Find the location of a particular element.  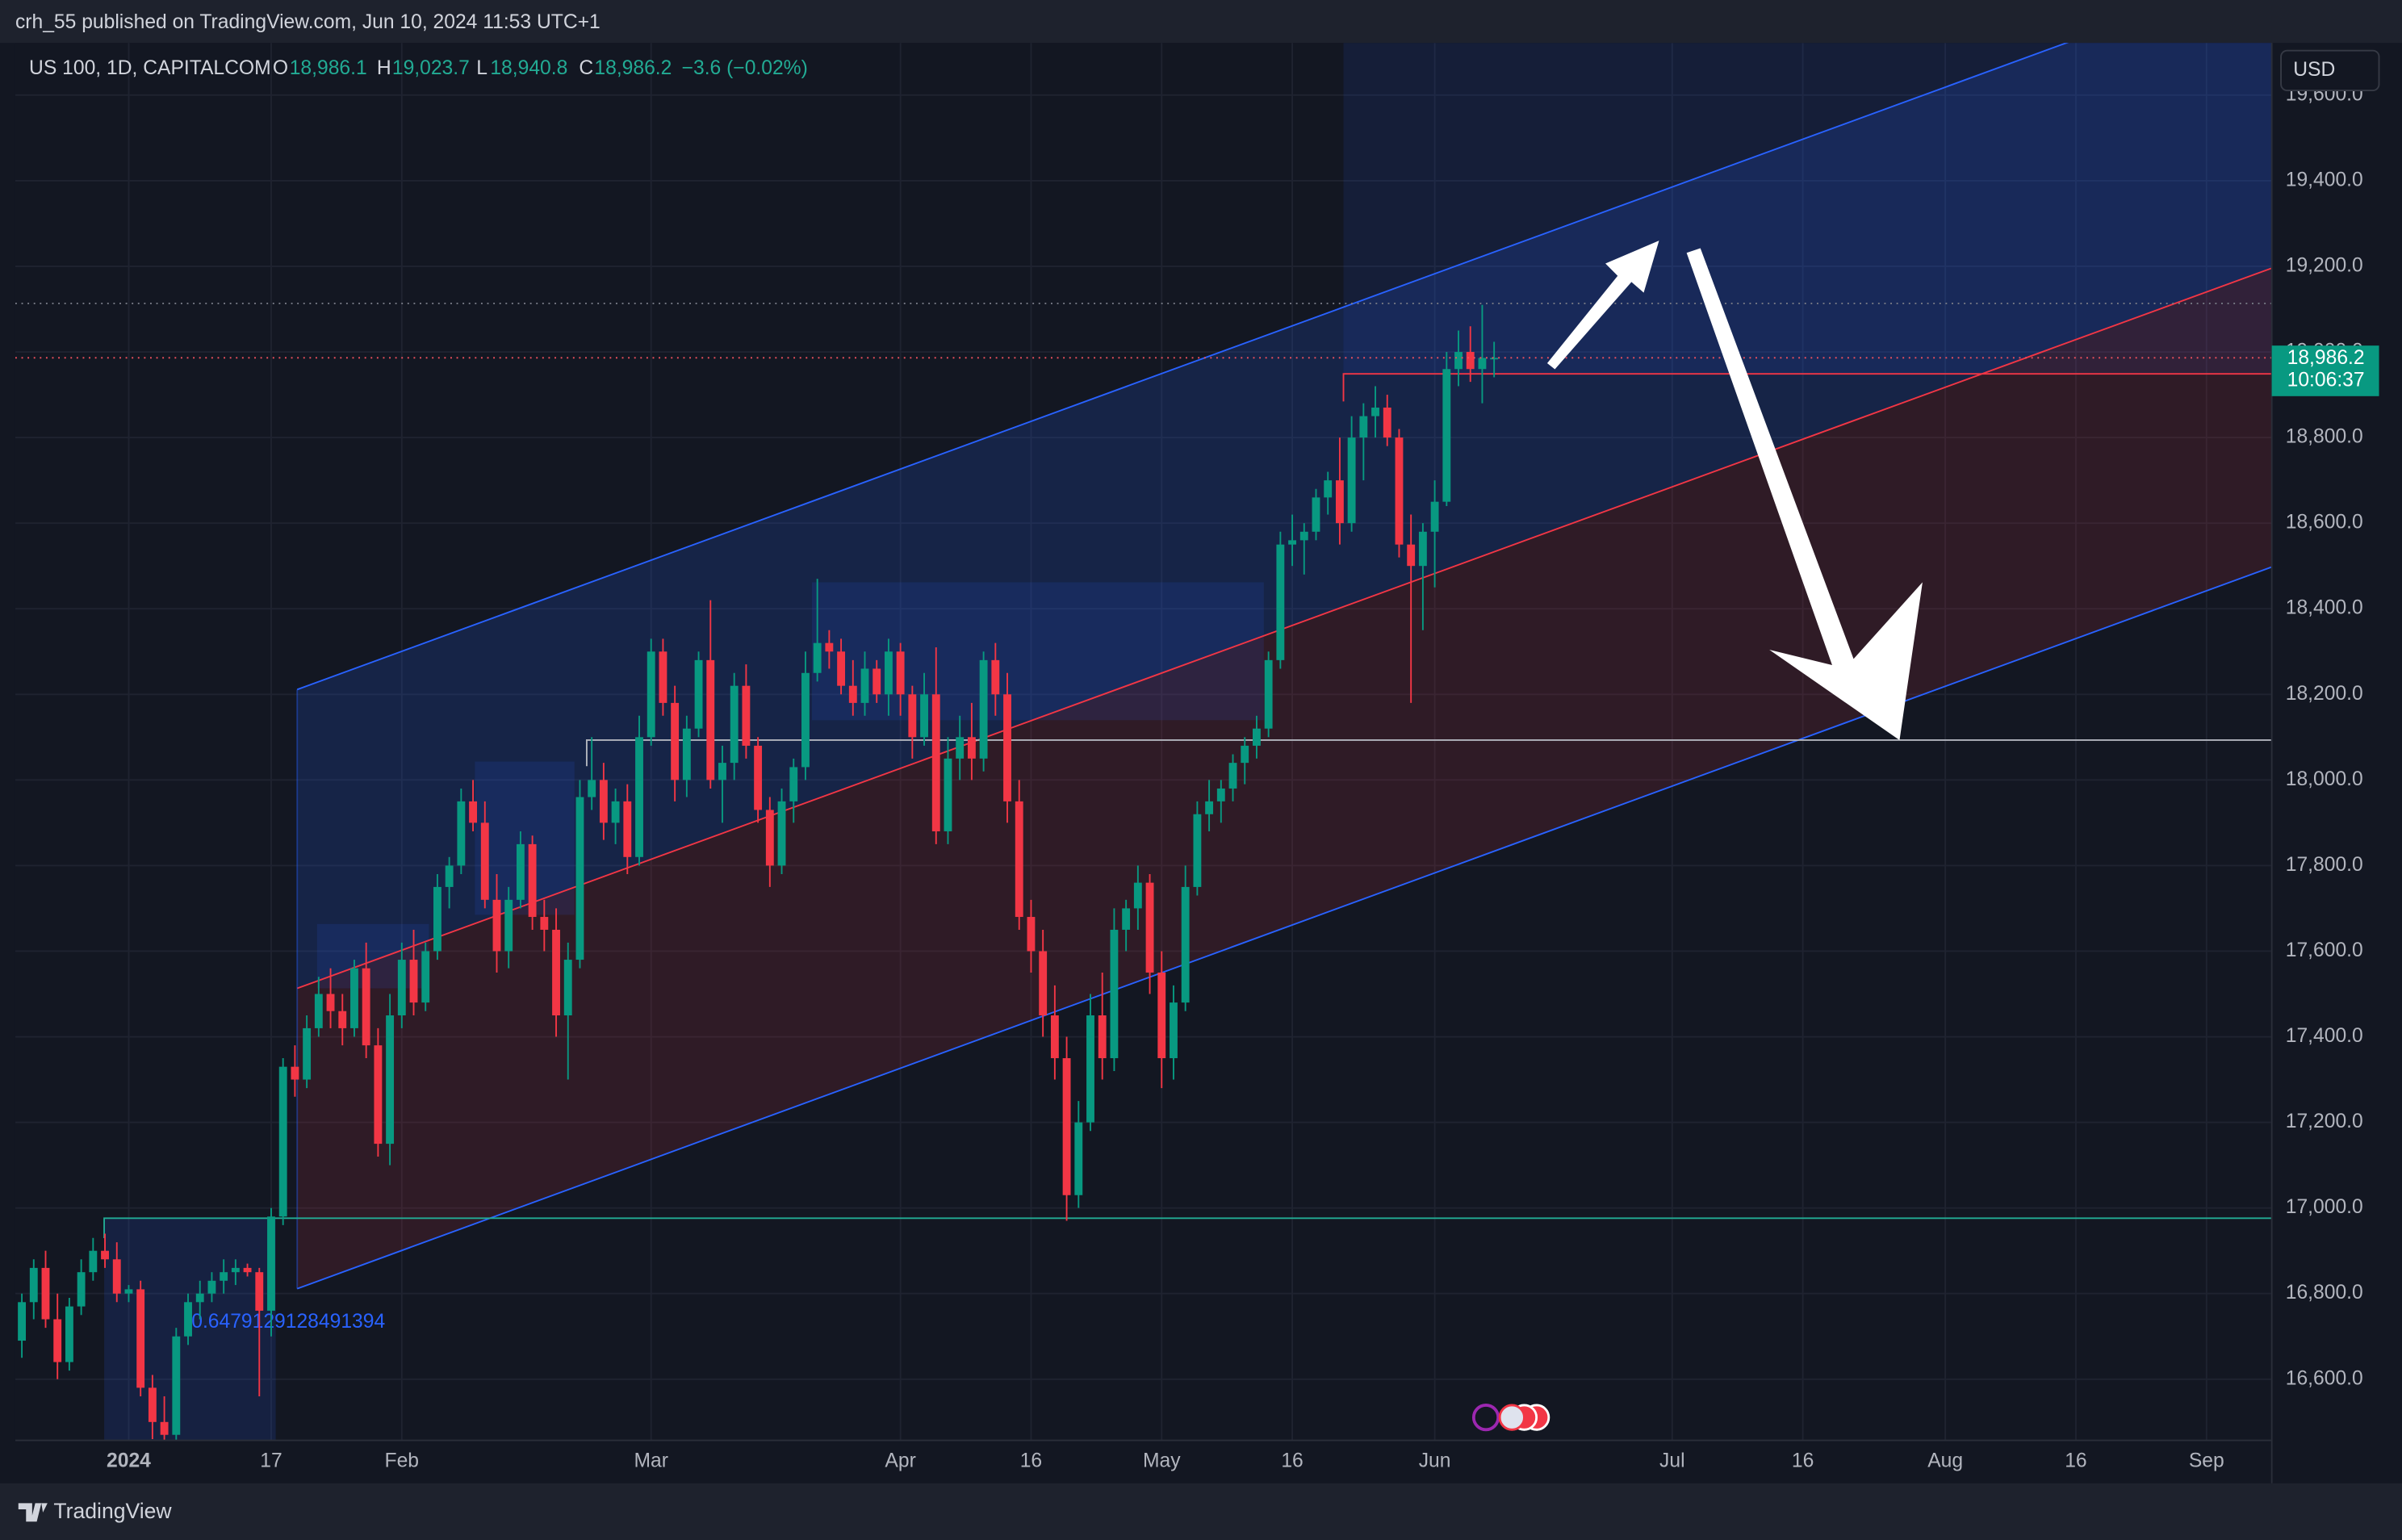

last-price-box is located at coordinates (2325, 370).